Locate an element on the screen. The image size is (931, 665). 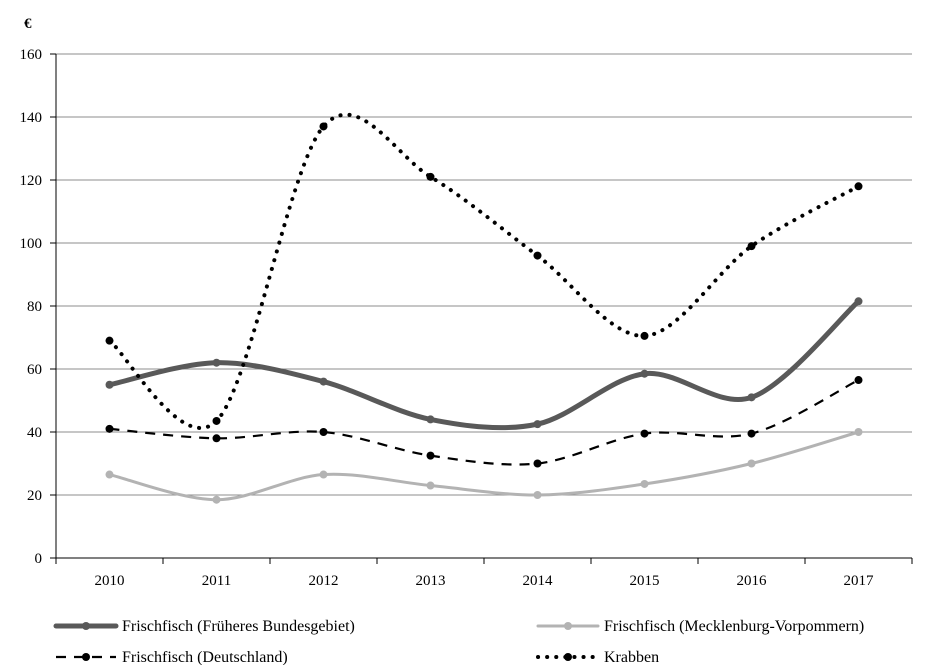
legend-label: Krabben is located at coordinates (631, 657).